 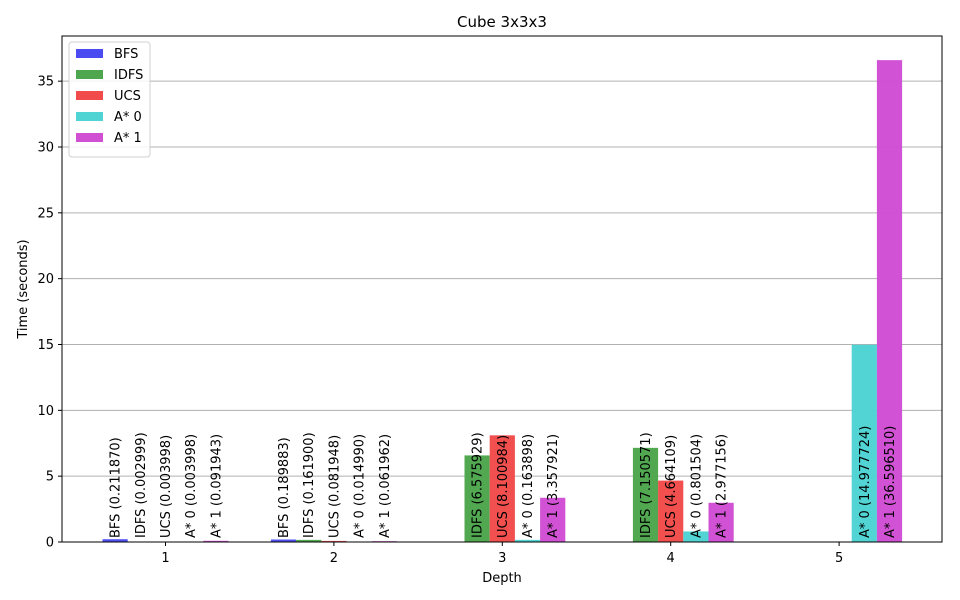 What do you see at coordinates (553, 486) in the screenshot?
I see `bar-data-label: A* 1 (3.357921)` at bounding box center [553, 486].